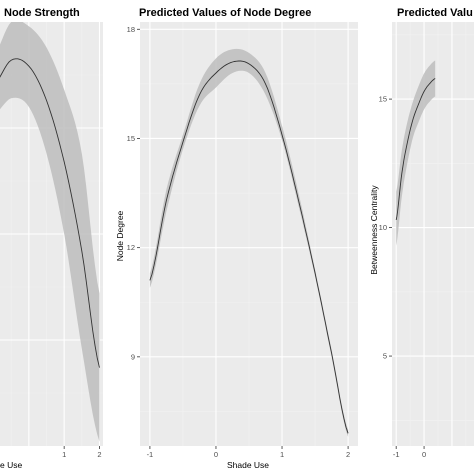  I want to click on node-strength-x-axis-title: e Use, so click(11, 465).